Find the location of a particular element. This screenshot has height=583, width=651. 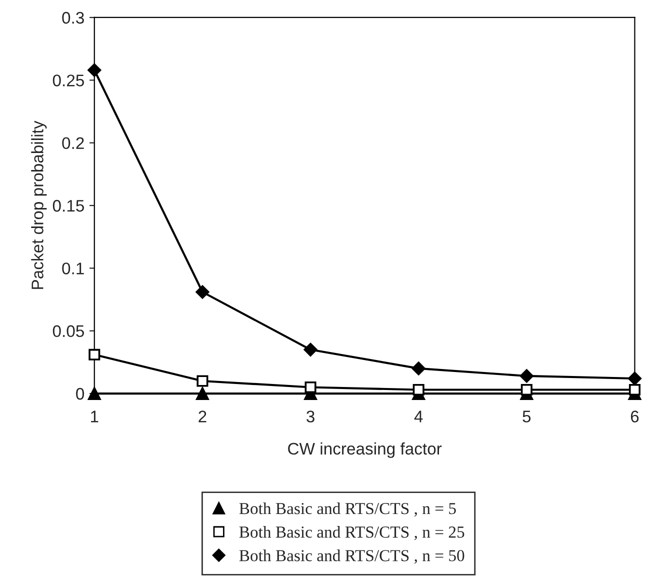

y-tick-label: 0.25 is located at coordinates (68, 80).